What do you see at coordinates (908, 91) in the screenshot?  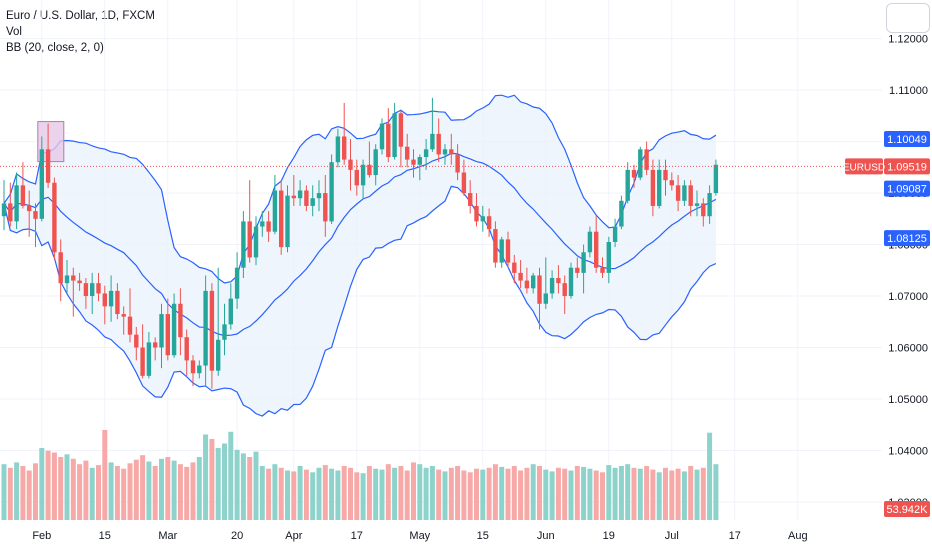 I see `y-tick-label: 1.11000` at bounding box center [908, 91].